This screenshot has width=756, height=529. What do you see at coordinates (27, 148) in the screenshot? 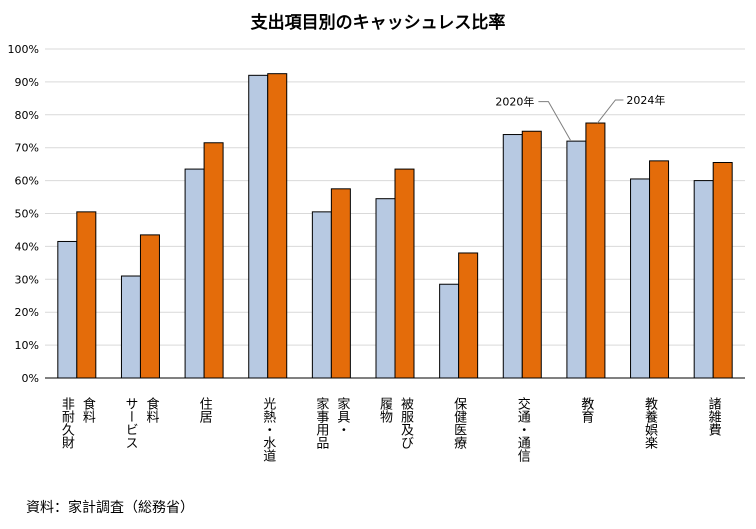
I see `y-tick-label: 70%` at bounding box center [27, 148].